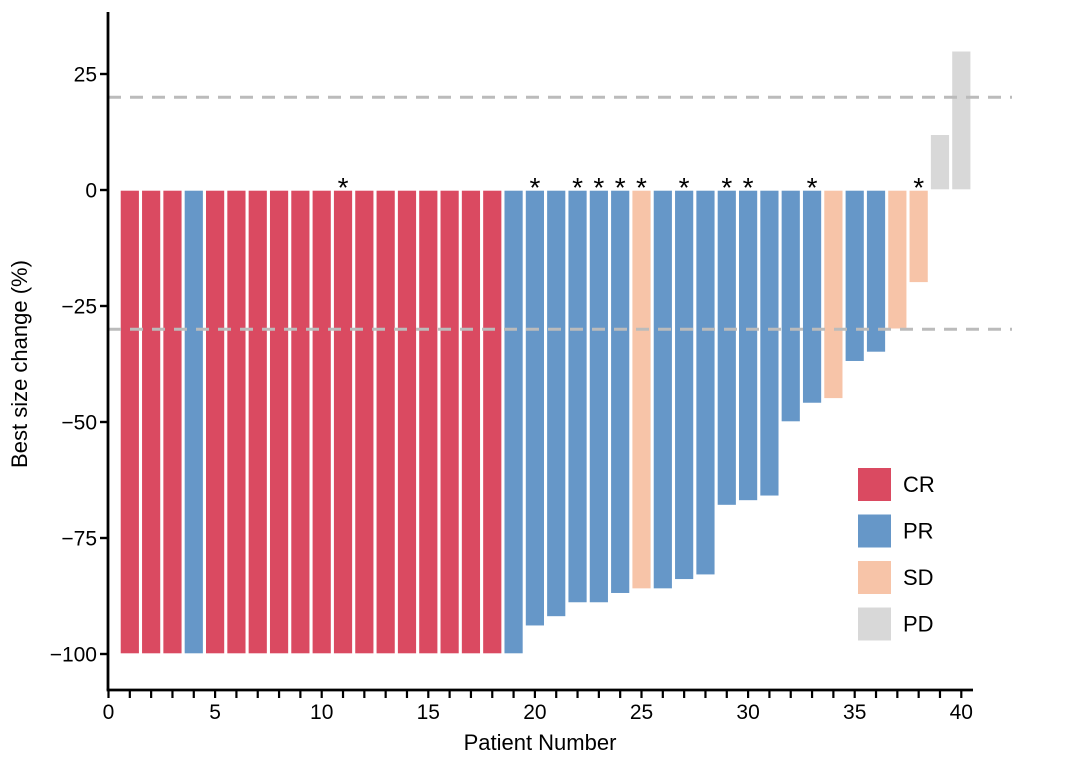  What do you see at coordinates (748, 187) in the screenshot?
I see `significance-asterisk-patient-30: *` at bounding box center [748, 187].